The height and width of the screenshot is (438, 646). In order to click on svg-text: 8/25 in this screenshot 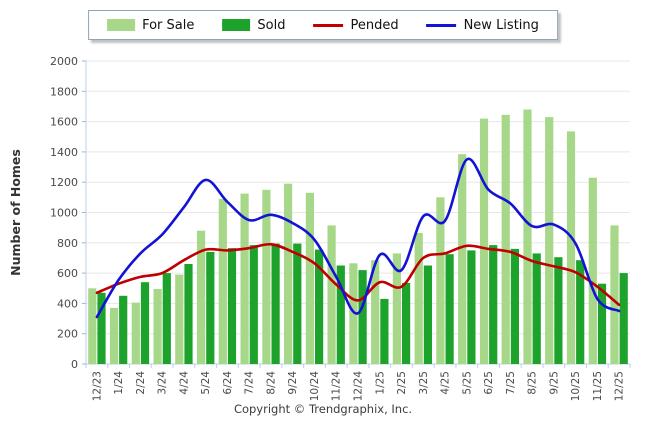, I will do `click(533, 383)`.